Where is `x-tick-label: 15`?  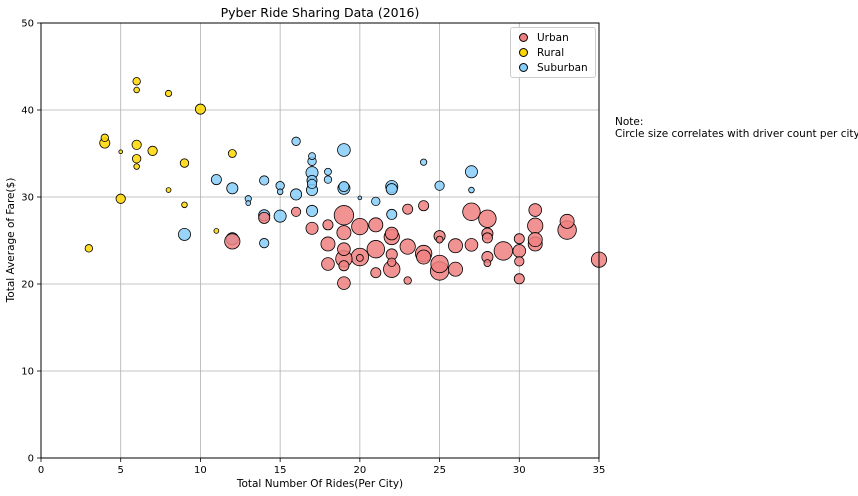
x-tick-label: 15 is located at coordinates (280, 470).